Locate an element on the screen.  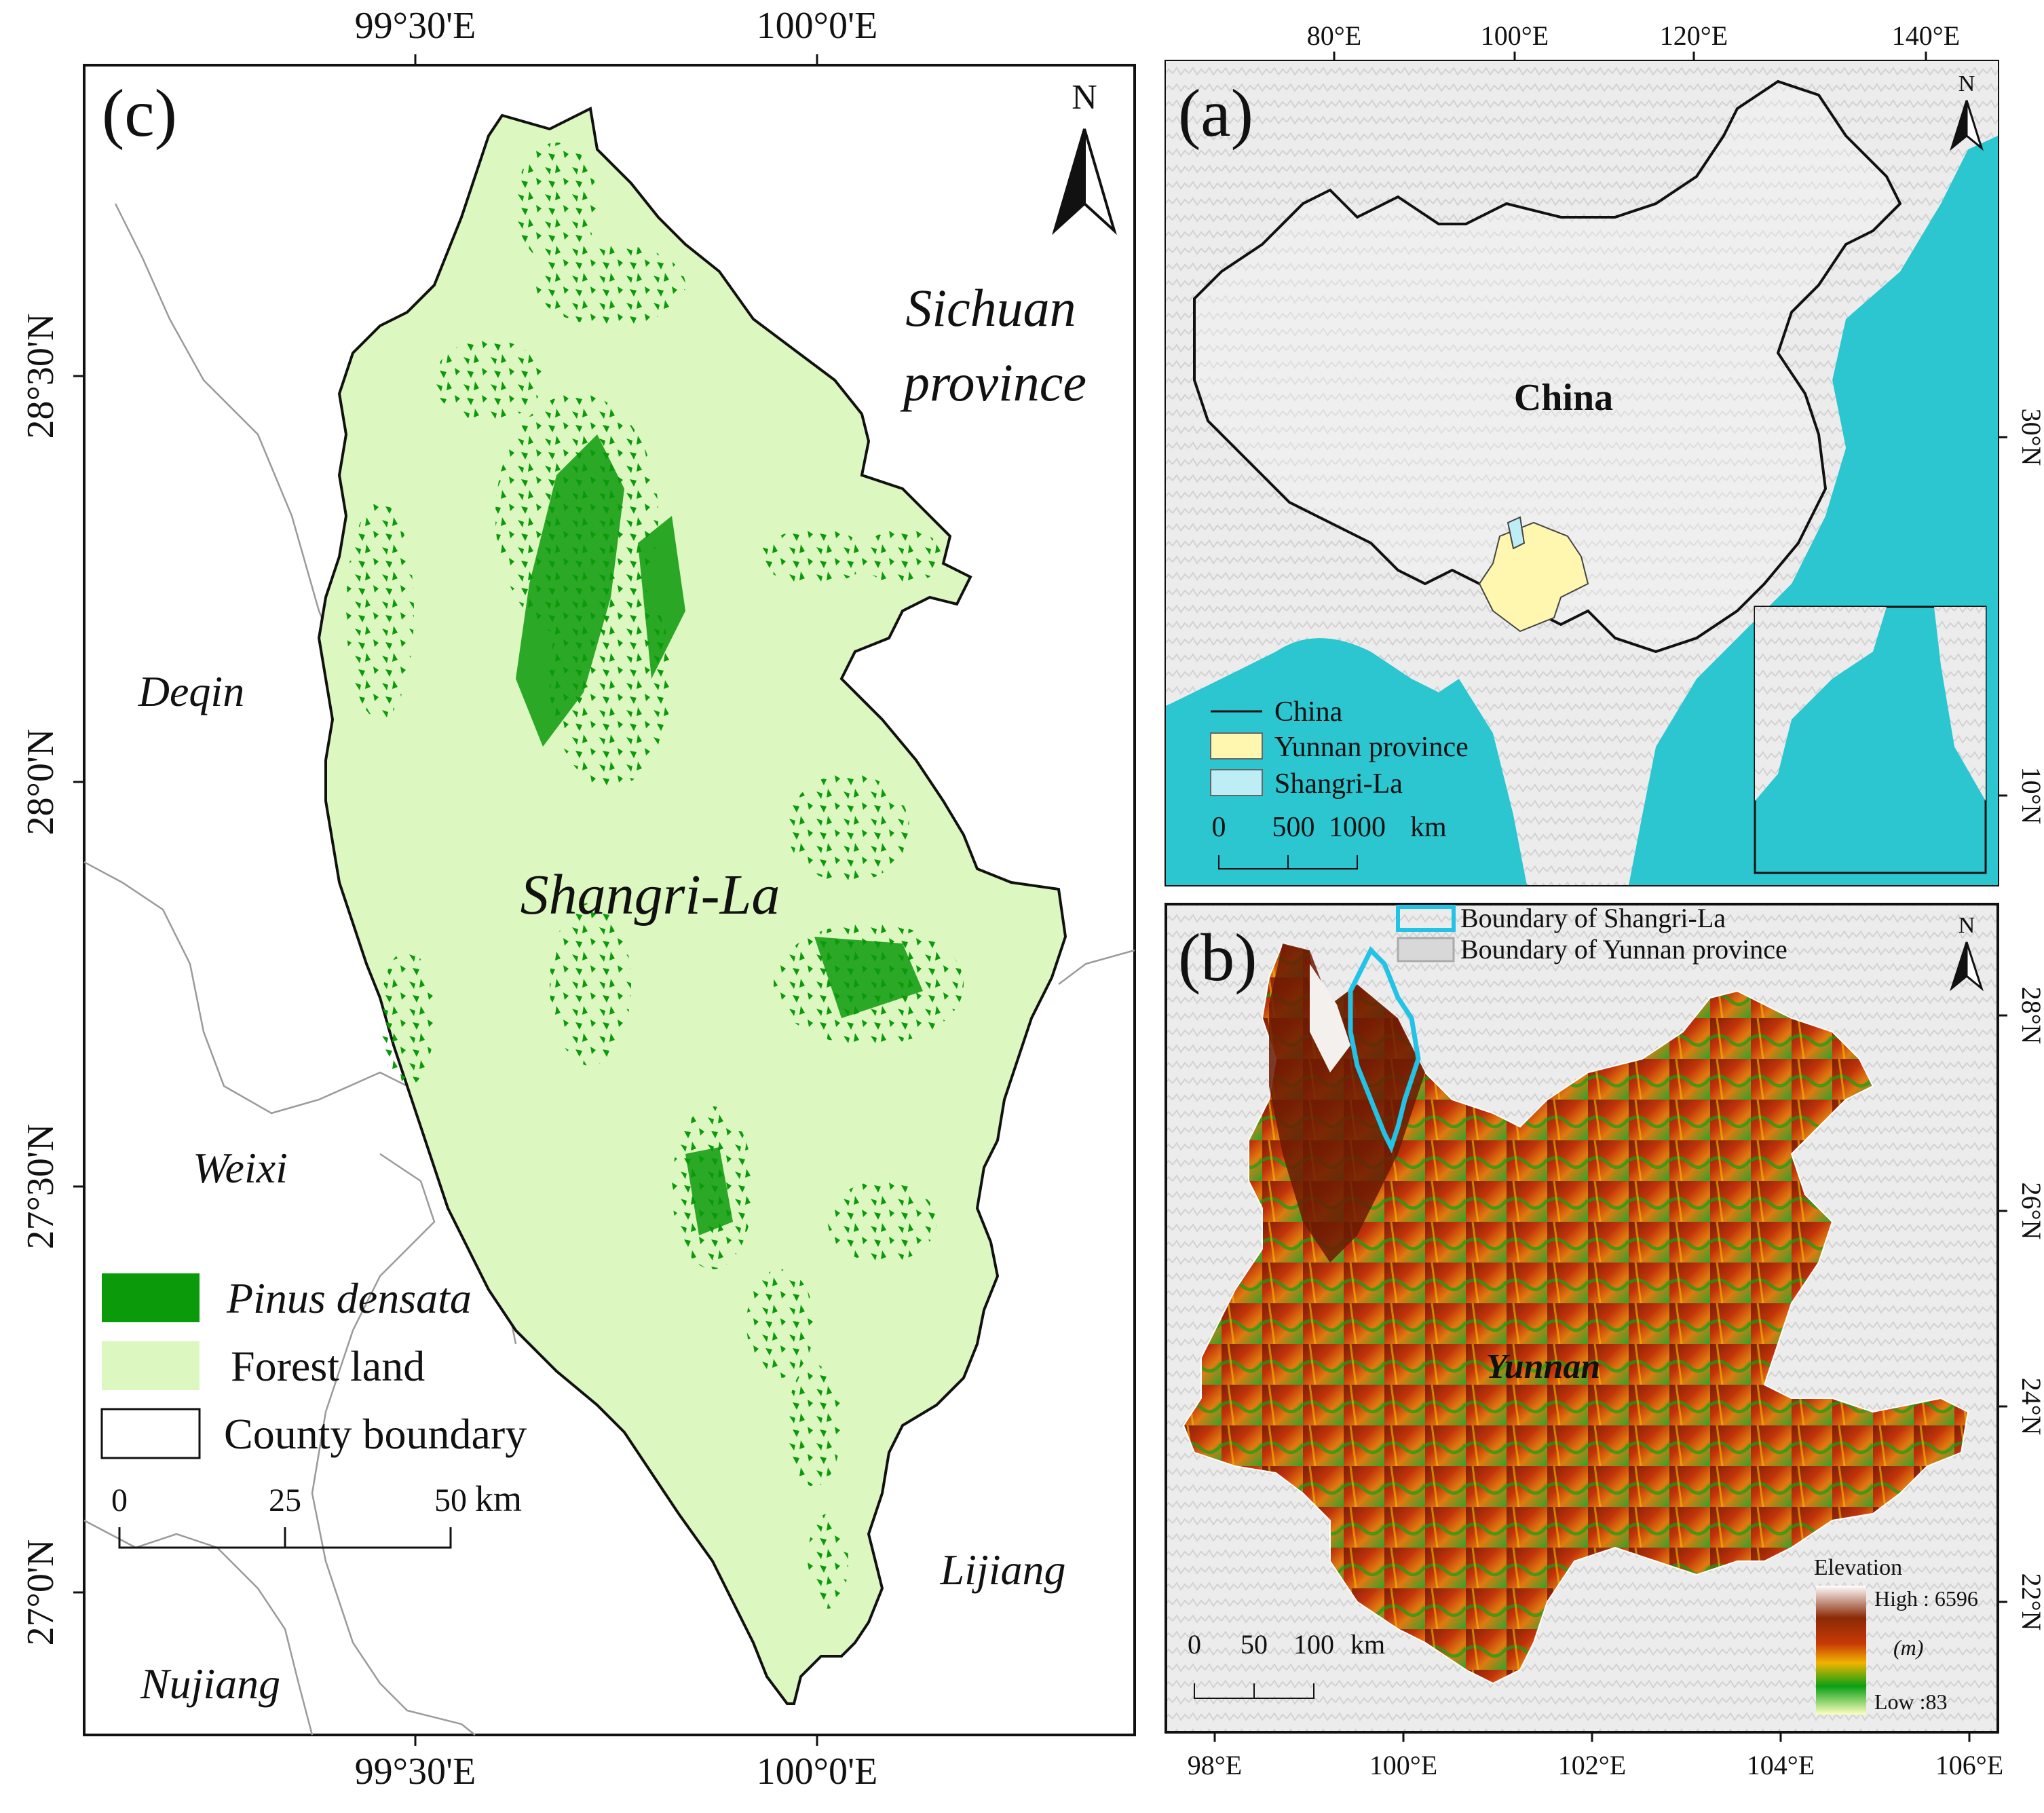
legend-a-label-shangrila: Shangri-La is located at coordinates (1338, 784).